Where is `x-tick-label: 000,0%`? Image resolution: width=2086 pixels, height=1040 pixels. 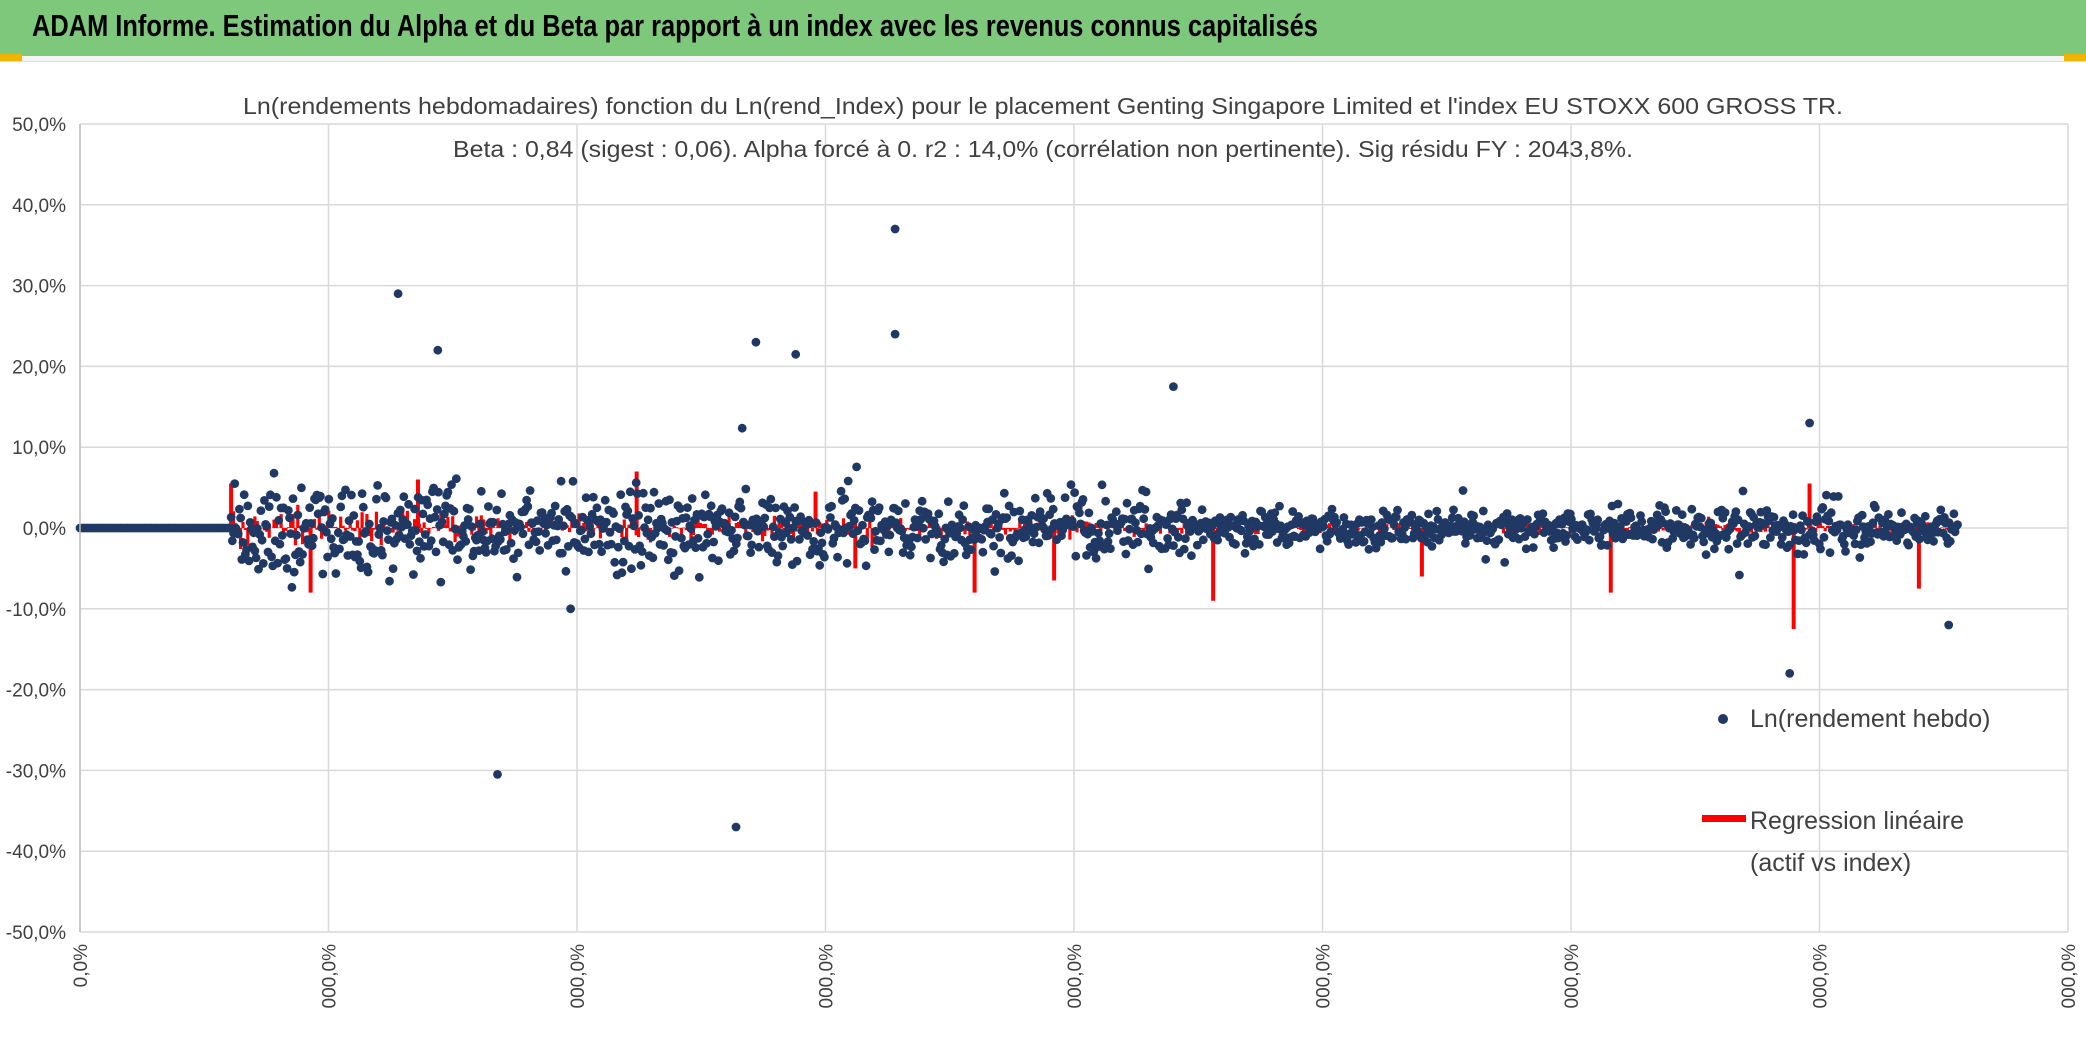
x-tick-label: 000,0% is located at coordinates (1324, 976).